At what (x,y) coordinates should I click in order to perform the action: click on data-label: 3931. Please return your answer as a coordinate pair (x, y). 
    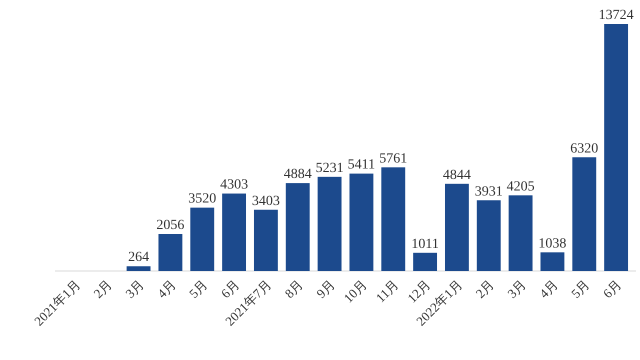
    Looking at the image, I should click on (488, 192).